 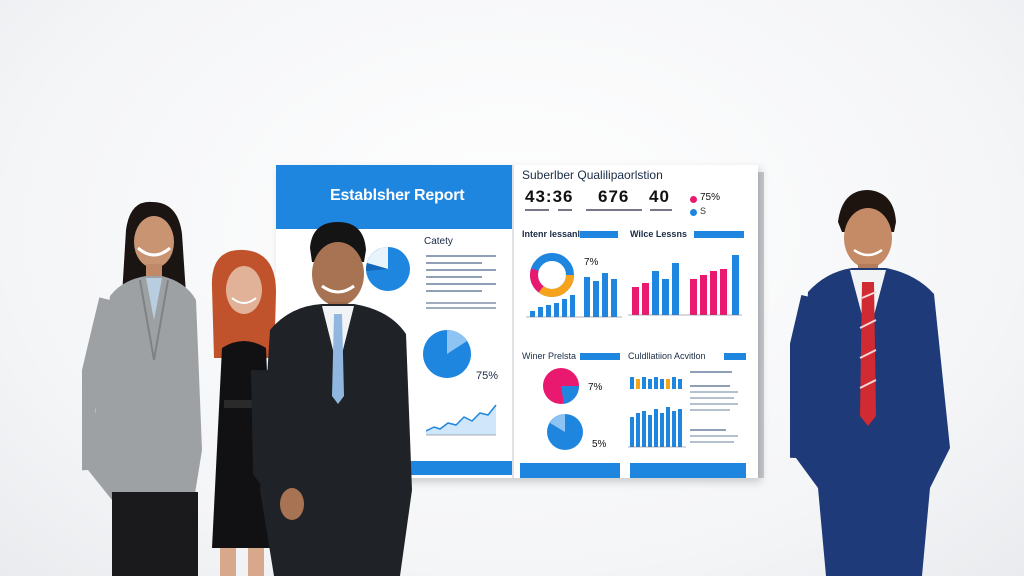 What do you see at coordinates (657, 412) in the screenshot?
I see `section4-bar-chart` at bounding box center [657, 412].